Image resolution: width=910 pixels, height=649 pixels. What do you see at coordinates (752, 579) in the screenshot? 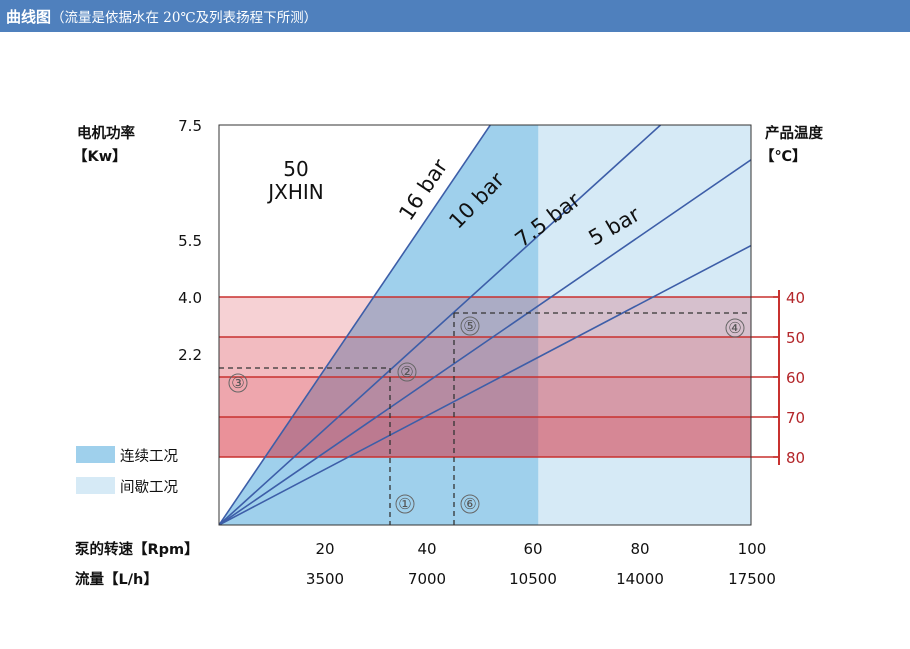
I see `x-tick-flow: 17500` at bounding box center [752, 579].